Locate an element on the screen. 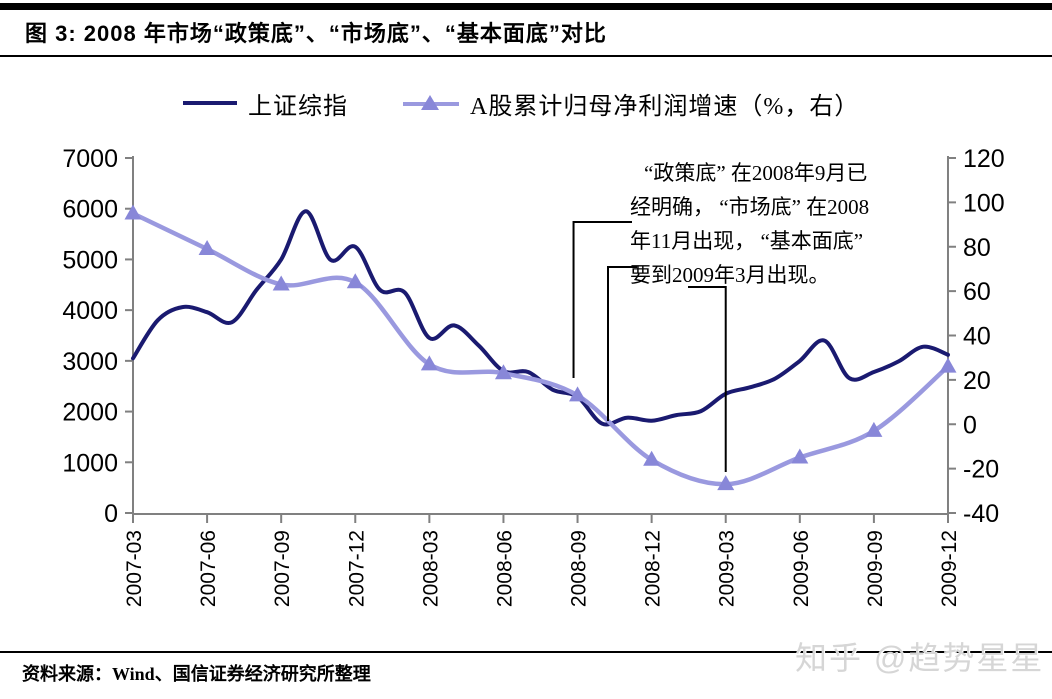 The width and height of the screenshot is (1052, 699). x-axis-tick-label: 2009-06 is located at coordinates (801, 568).